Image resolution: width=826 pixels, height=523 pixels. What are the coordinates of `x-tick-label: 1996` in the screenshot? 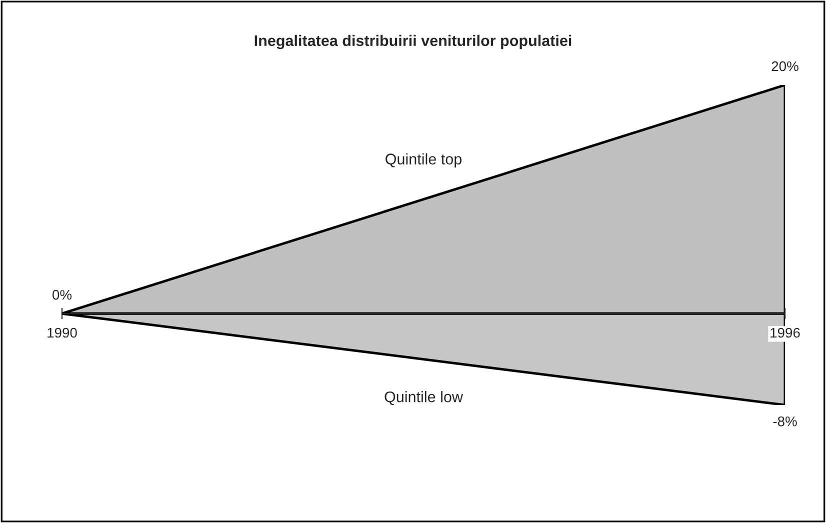 It's located at (785, 333).